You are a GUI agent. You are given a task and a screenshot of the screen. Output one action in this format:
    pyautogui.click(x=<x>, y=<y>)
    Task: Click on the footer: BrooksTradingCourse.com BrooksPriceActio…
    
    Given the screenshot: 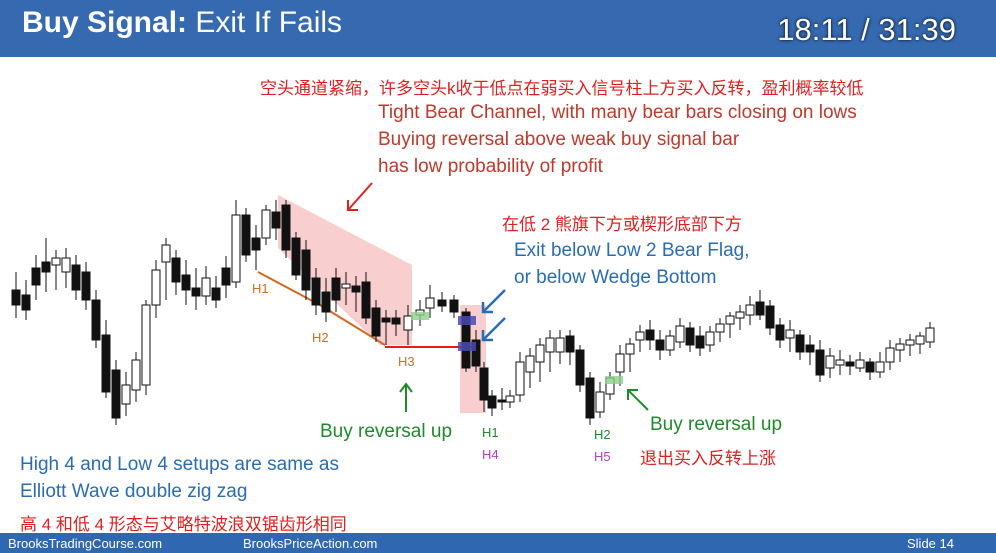 What is the action you would take?
    pyautogui.click(x=498, y=543)
    